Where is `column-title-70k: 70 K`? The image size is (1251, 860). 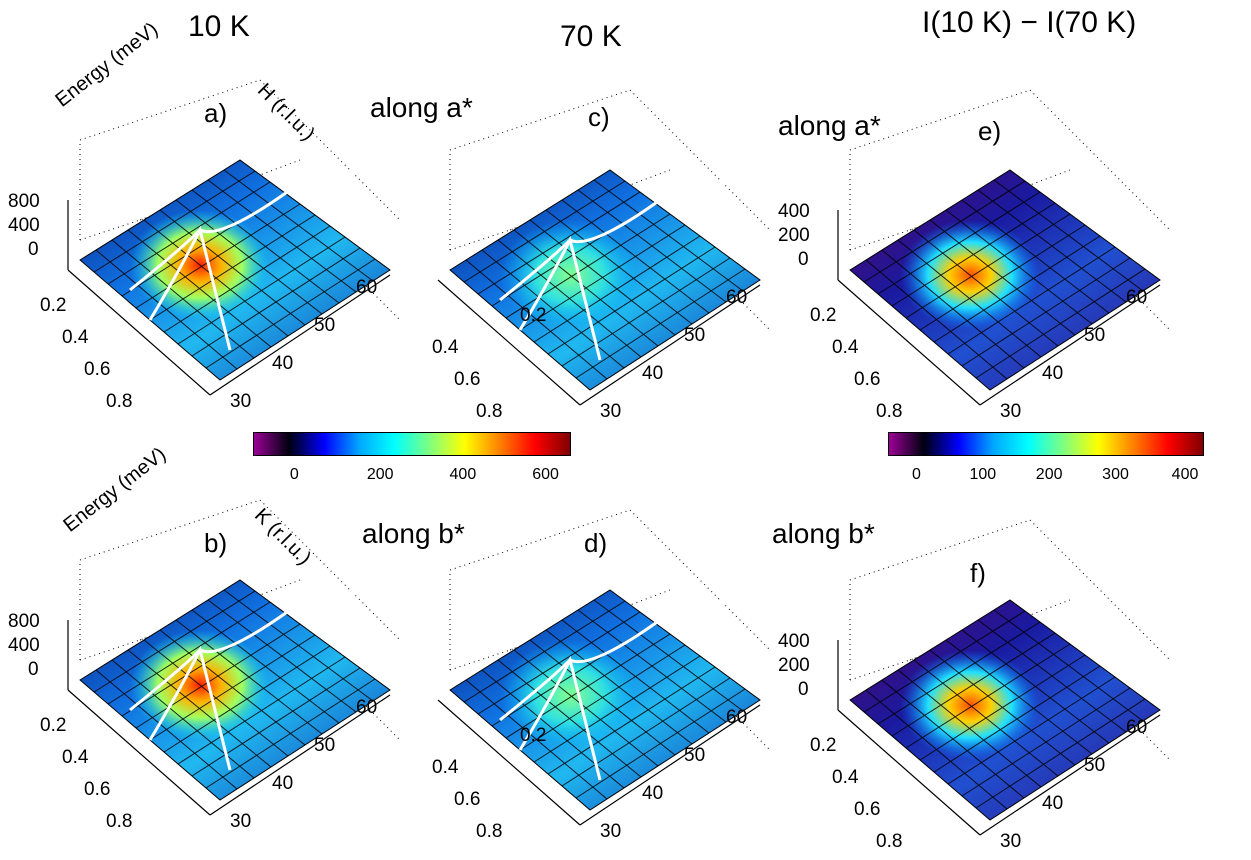
column-title-70k: 70 K is located at coordinates (591, 36).